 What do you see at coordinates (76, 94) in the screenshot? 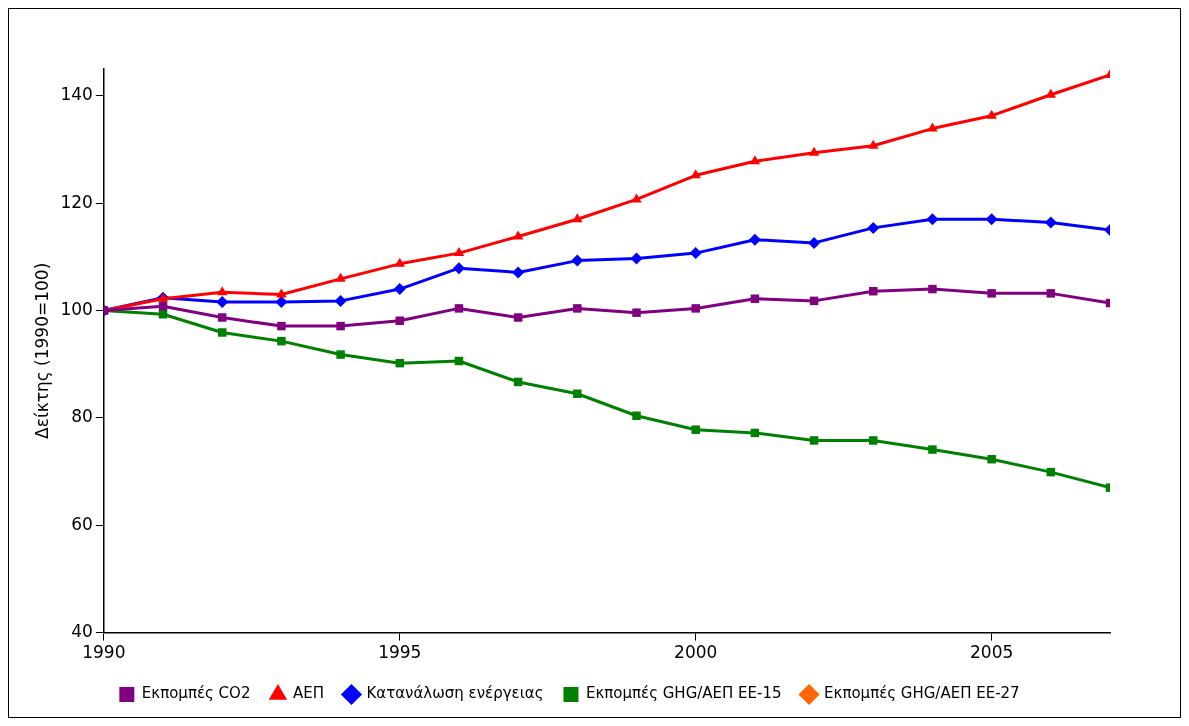
I see `y-tick-label: 140` at bounding box center [76, 94].